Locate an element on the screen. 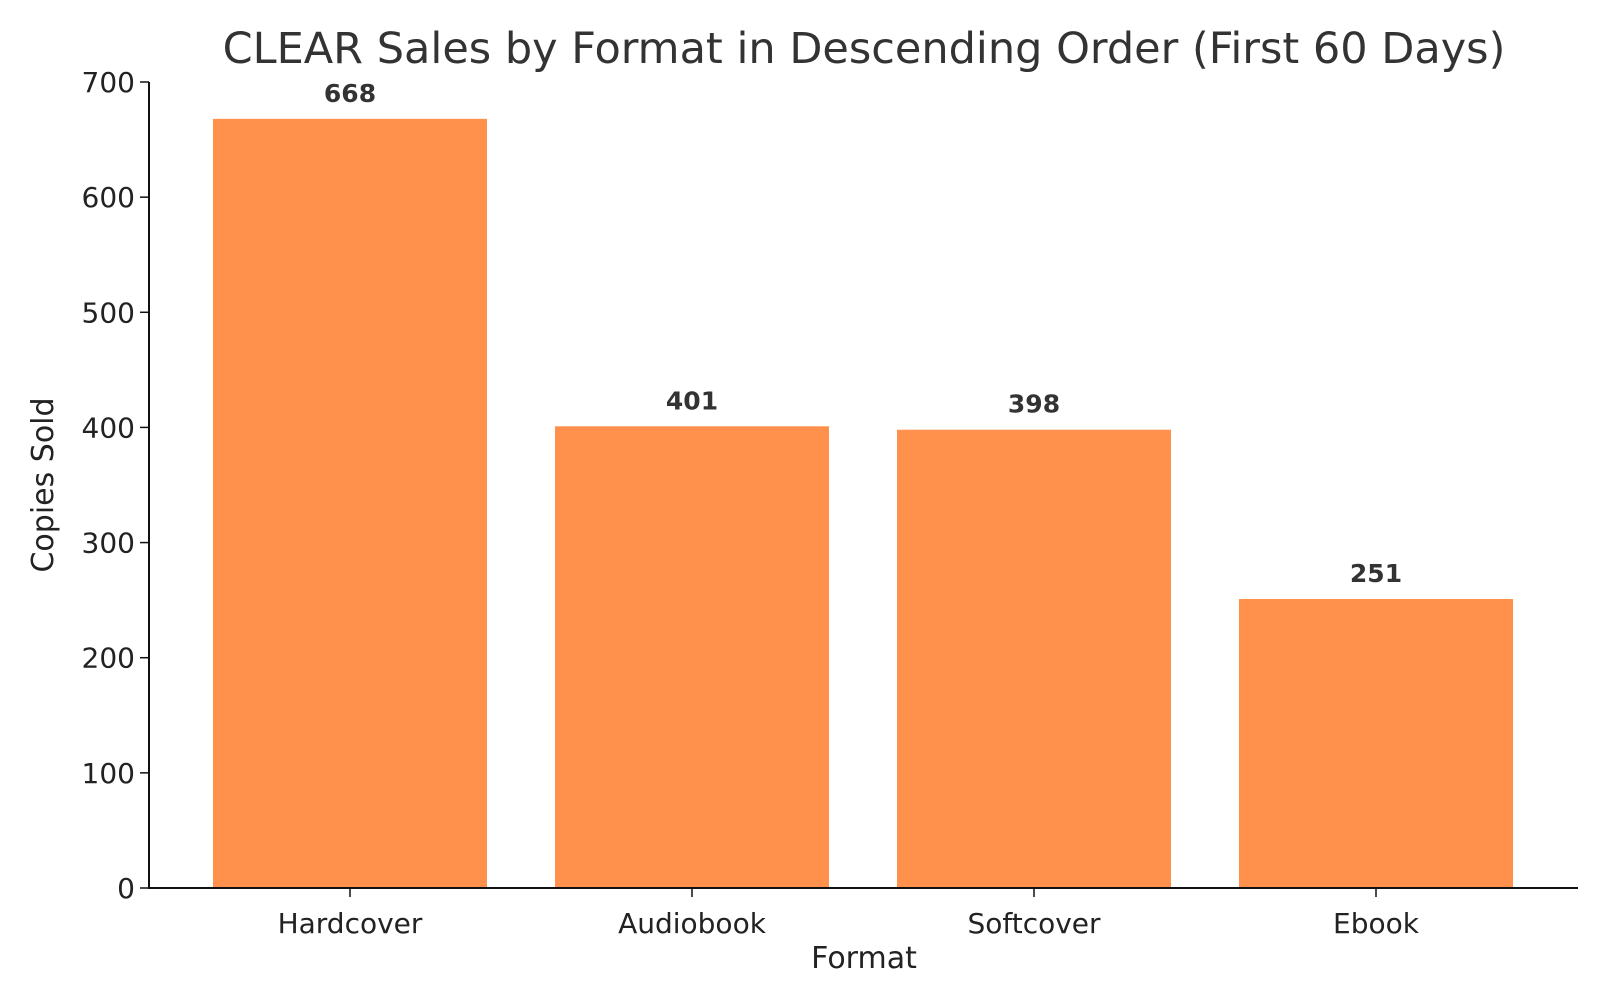 The width and height of the screenshot is (1600, 1000). bar-ebook is located at coordinates (1376, 743).